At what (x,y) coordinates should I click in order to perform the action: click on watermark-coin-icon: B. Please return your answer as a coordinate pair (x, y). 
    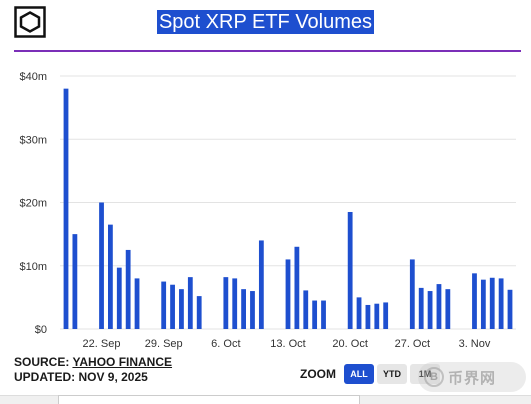
    Looking at the image, I should click on (434, 377).